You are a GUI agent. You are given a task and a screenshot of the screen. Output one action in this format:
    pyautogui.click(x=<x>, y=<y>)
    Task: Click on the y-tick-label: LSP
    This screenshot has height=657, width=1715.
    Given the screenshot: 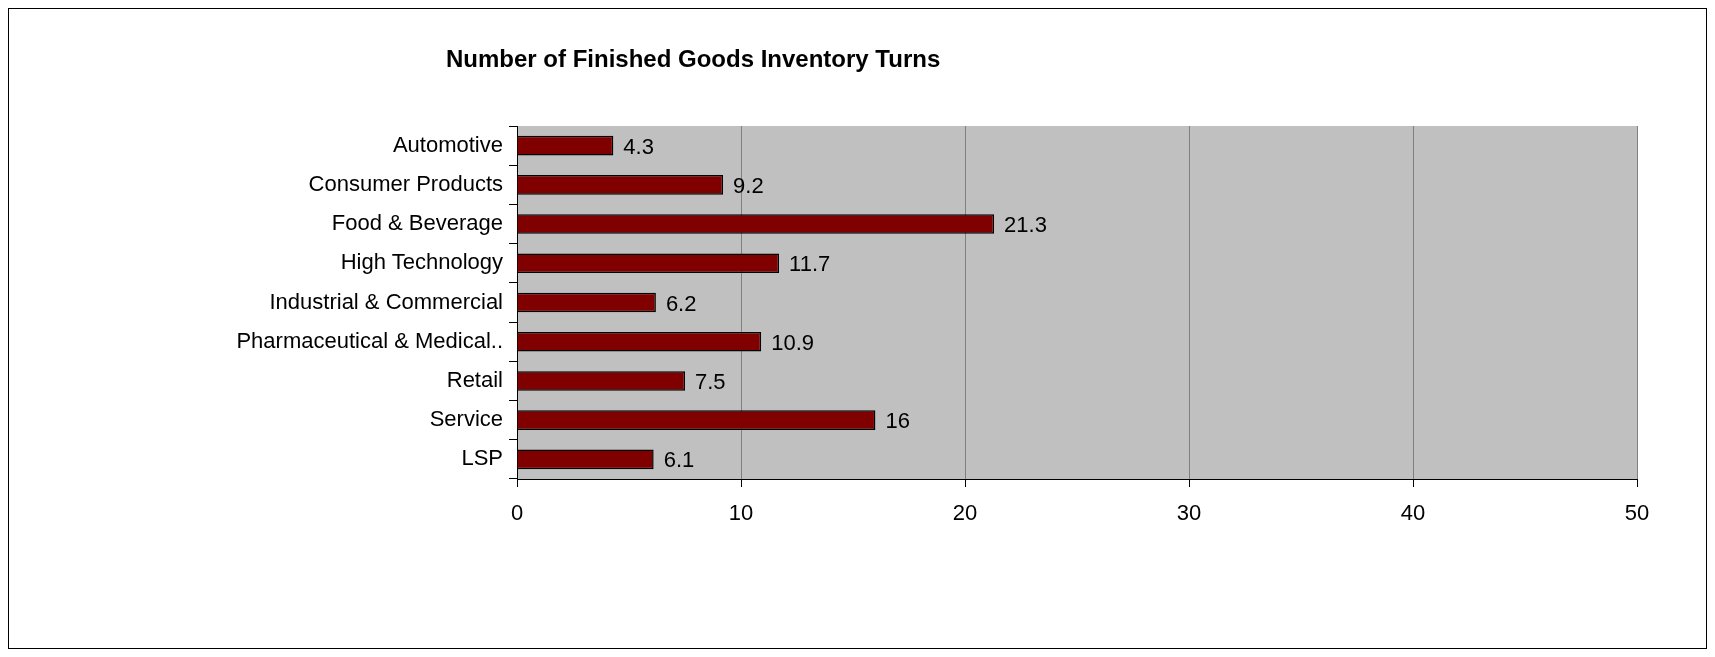 What is the action you would take?
    pyautogui.click(x=482, y=458)
    